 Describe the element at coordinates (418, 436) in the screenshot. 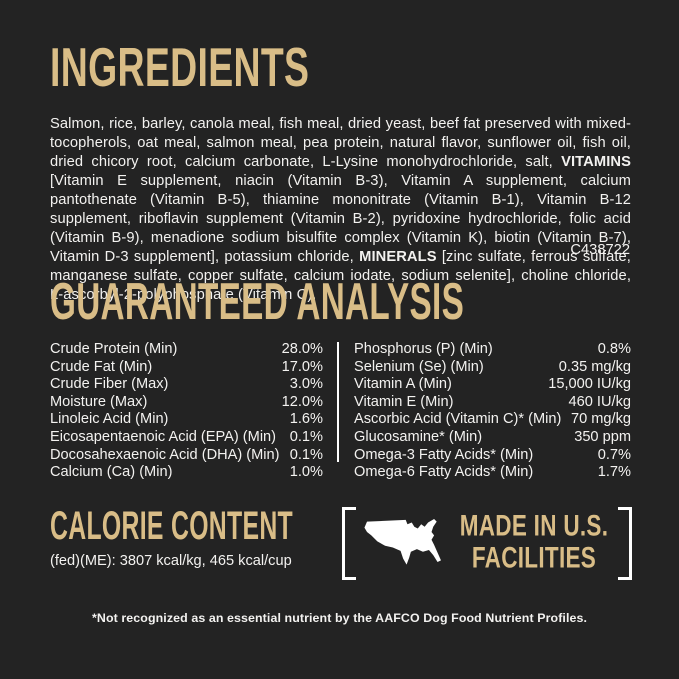

I see `nutrient-label: Glucosamine* (Min)` at that location.